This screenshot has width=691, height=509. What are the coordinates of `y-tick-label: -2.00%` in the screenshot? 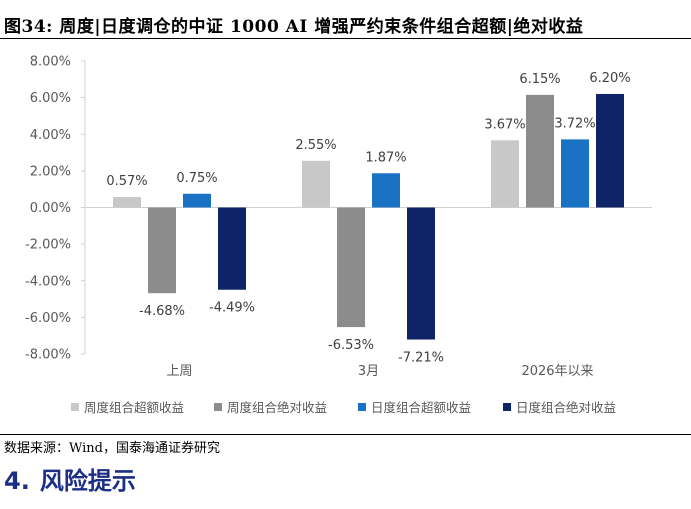 It's located at (48, 245).